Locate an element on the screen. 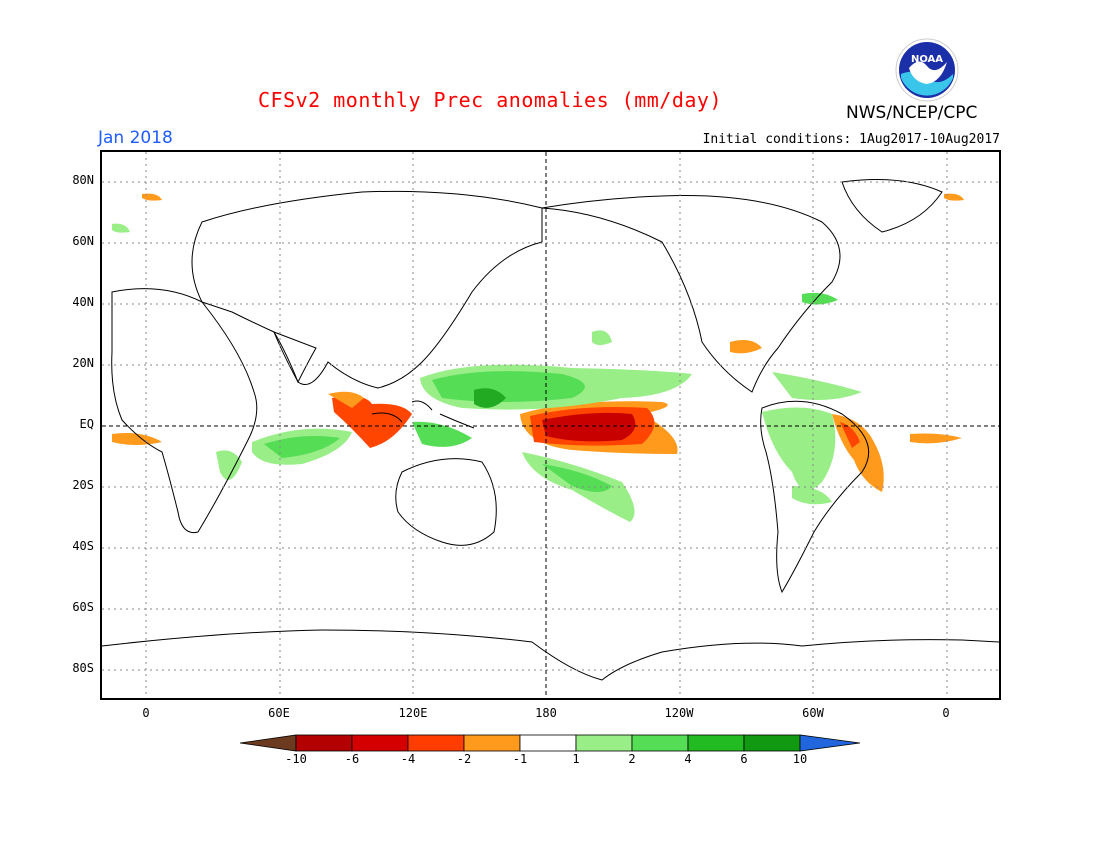 The height and width of the screenshot is (850, 1100). colorbar-arrow-low is located at coordinates (268, 743).